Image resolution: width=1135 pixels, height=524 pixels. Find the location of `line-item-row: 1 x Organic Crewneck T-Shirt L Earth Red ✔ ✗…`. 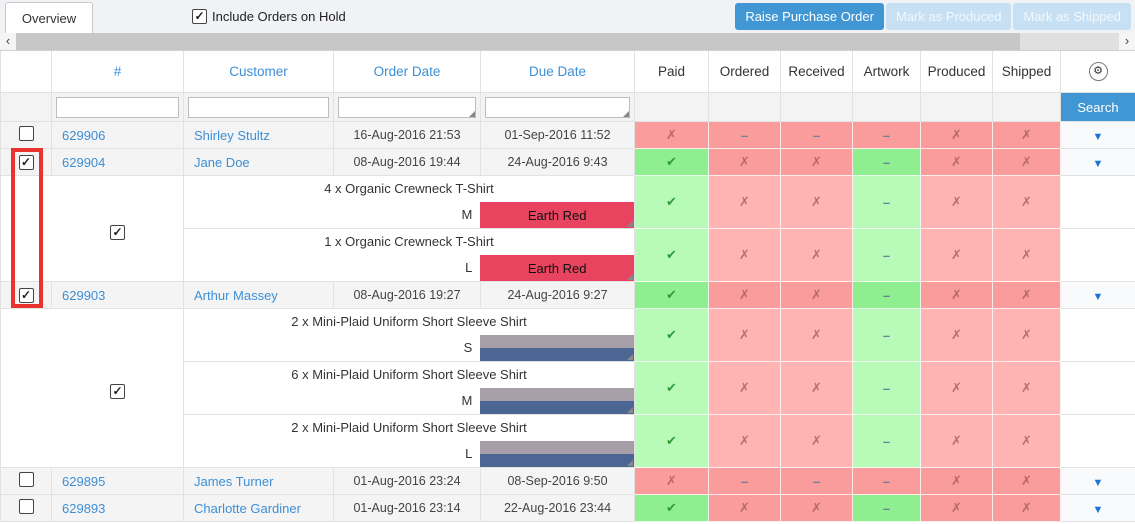

line-item-row: 1 x Organic Crewneck T-Shirt L Earth Red ✔ ✗… is located at coordinates (568, 255).